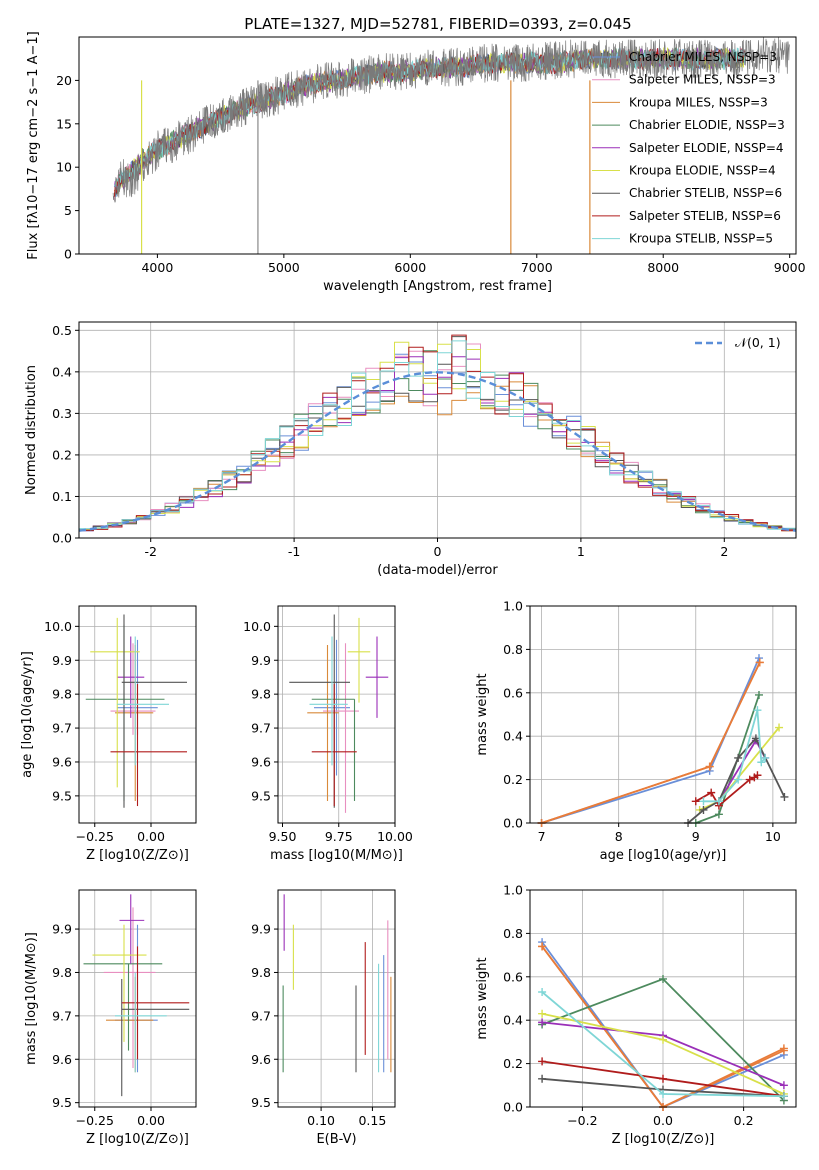 Image resolution: width=819 pixels, height=1170 pixels. Describe the element at coordinates (438, 551) in the screenshot. I see `x-tick-label: 0` at that location.